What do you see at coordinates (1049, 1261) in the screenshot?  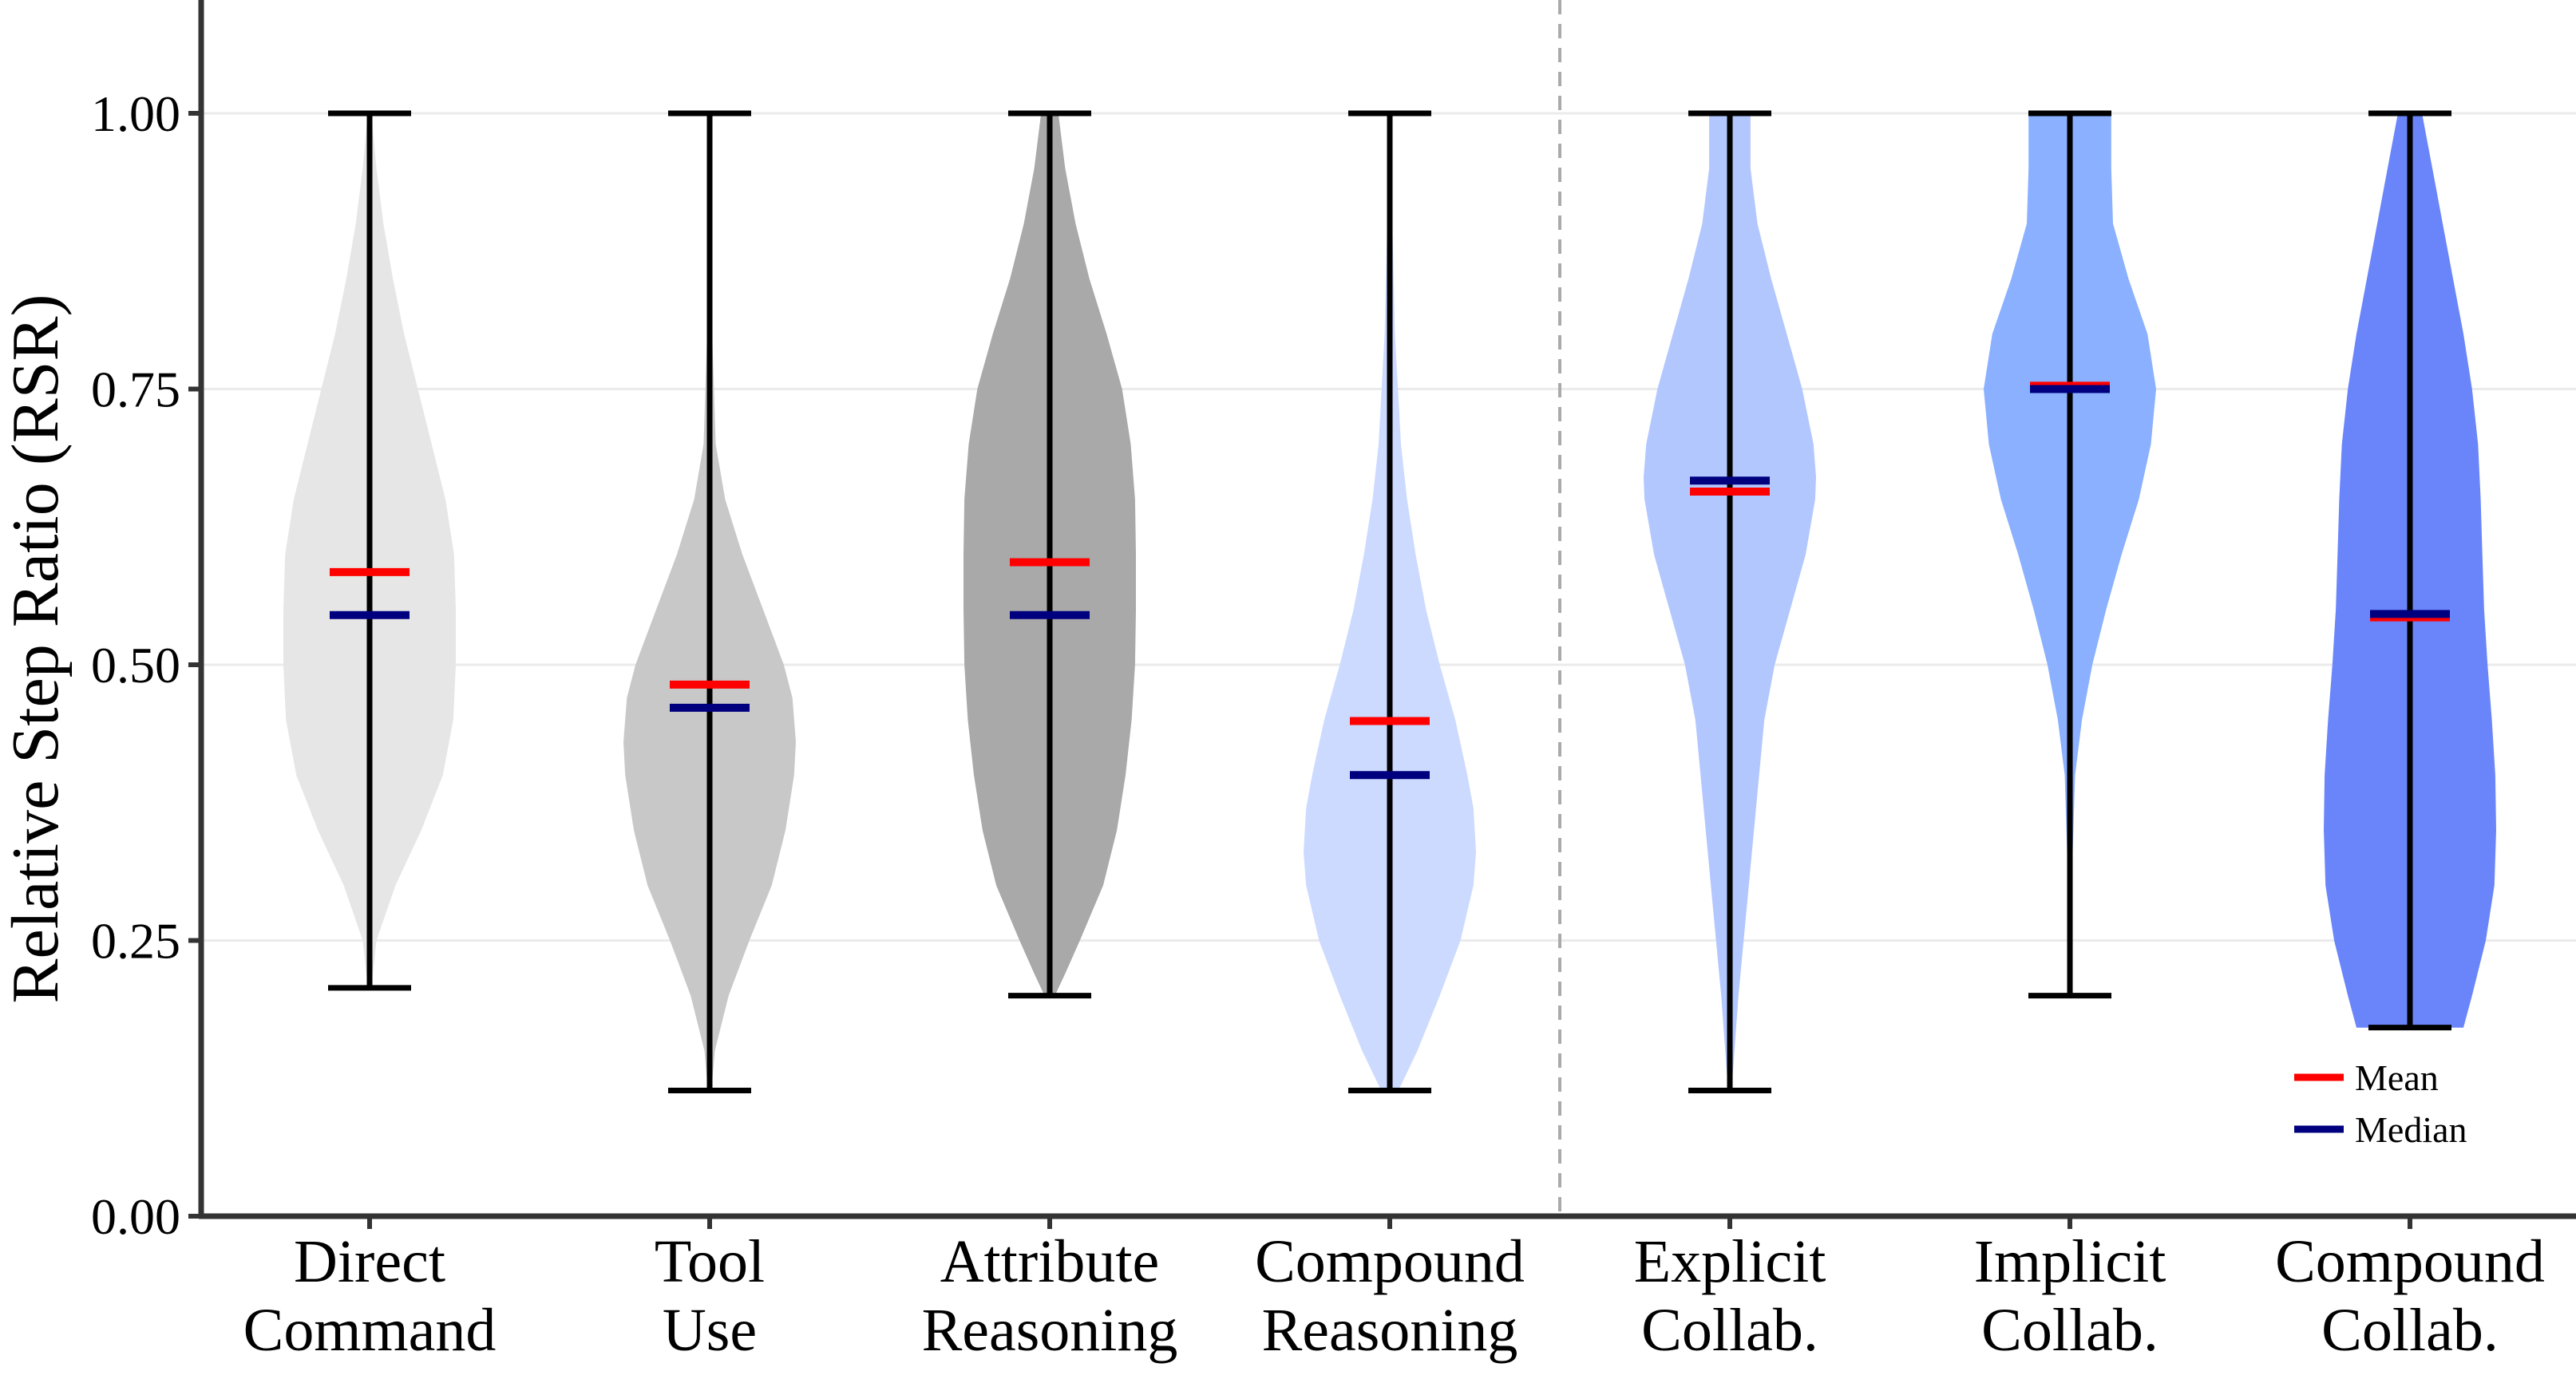 I see `x-category-label-line: Attribute` at bounding box center [1049, 1261].